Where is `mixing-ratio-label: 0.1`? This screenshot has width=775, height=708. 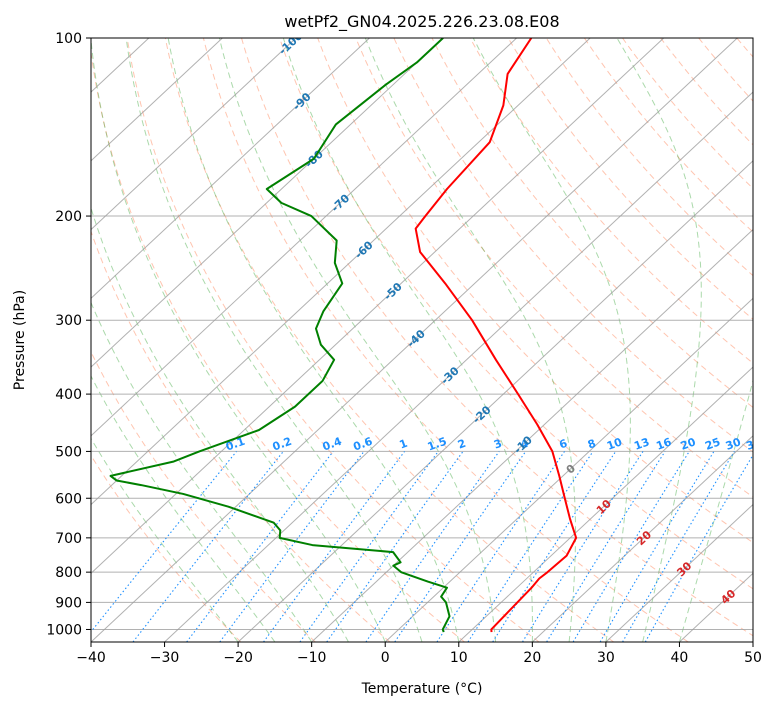 mixing-ratio-label: 0.1 is located at coordinates (235, 444).